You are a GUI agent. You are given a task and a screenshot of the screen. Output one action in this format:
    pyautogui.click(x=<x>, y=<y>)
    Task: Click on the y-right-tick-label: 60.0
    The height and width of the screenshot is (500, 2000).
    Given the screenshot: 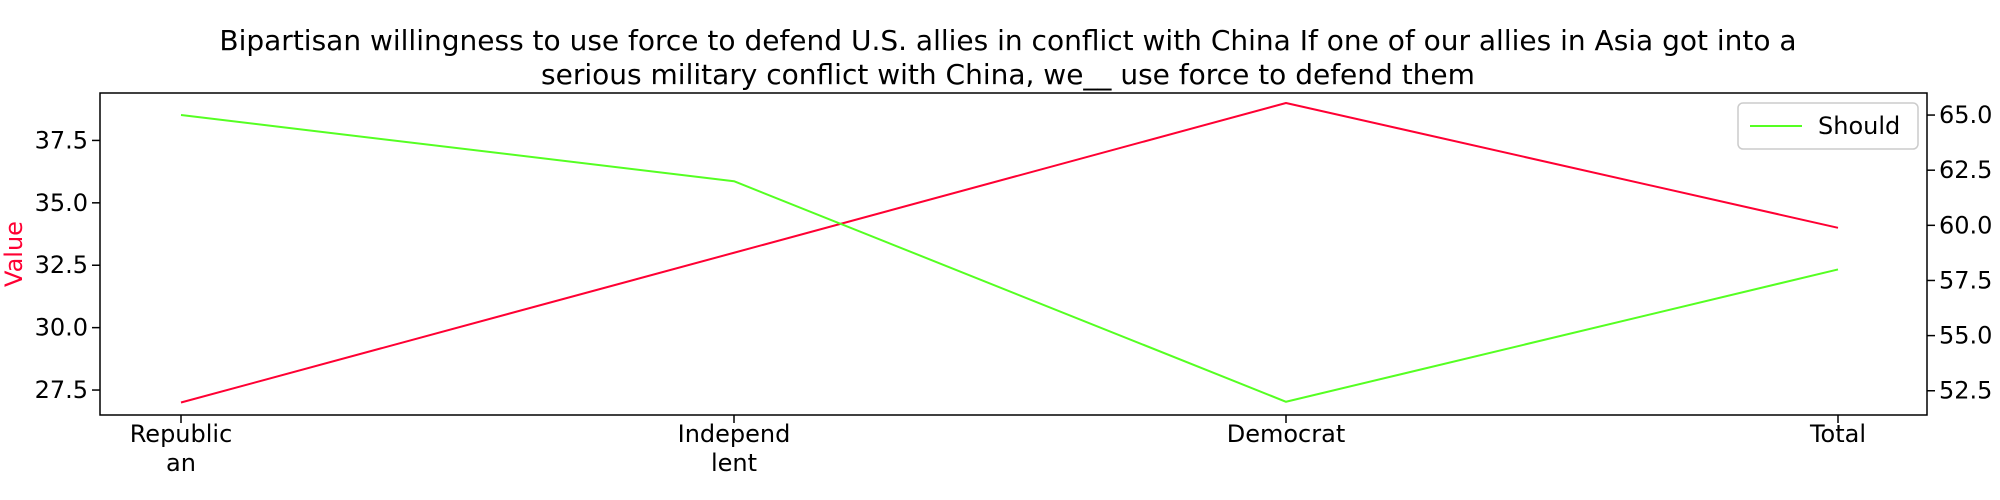 What is the action you would take?
    pyautogui.click(x=1965, y=225)
    